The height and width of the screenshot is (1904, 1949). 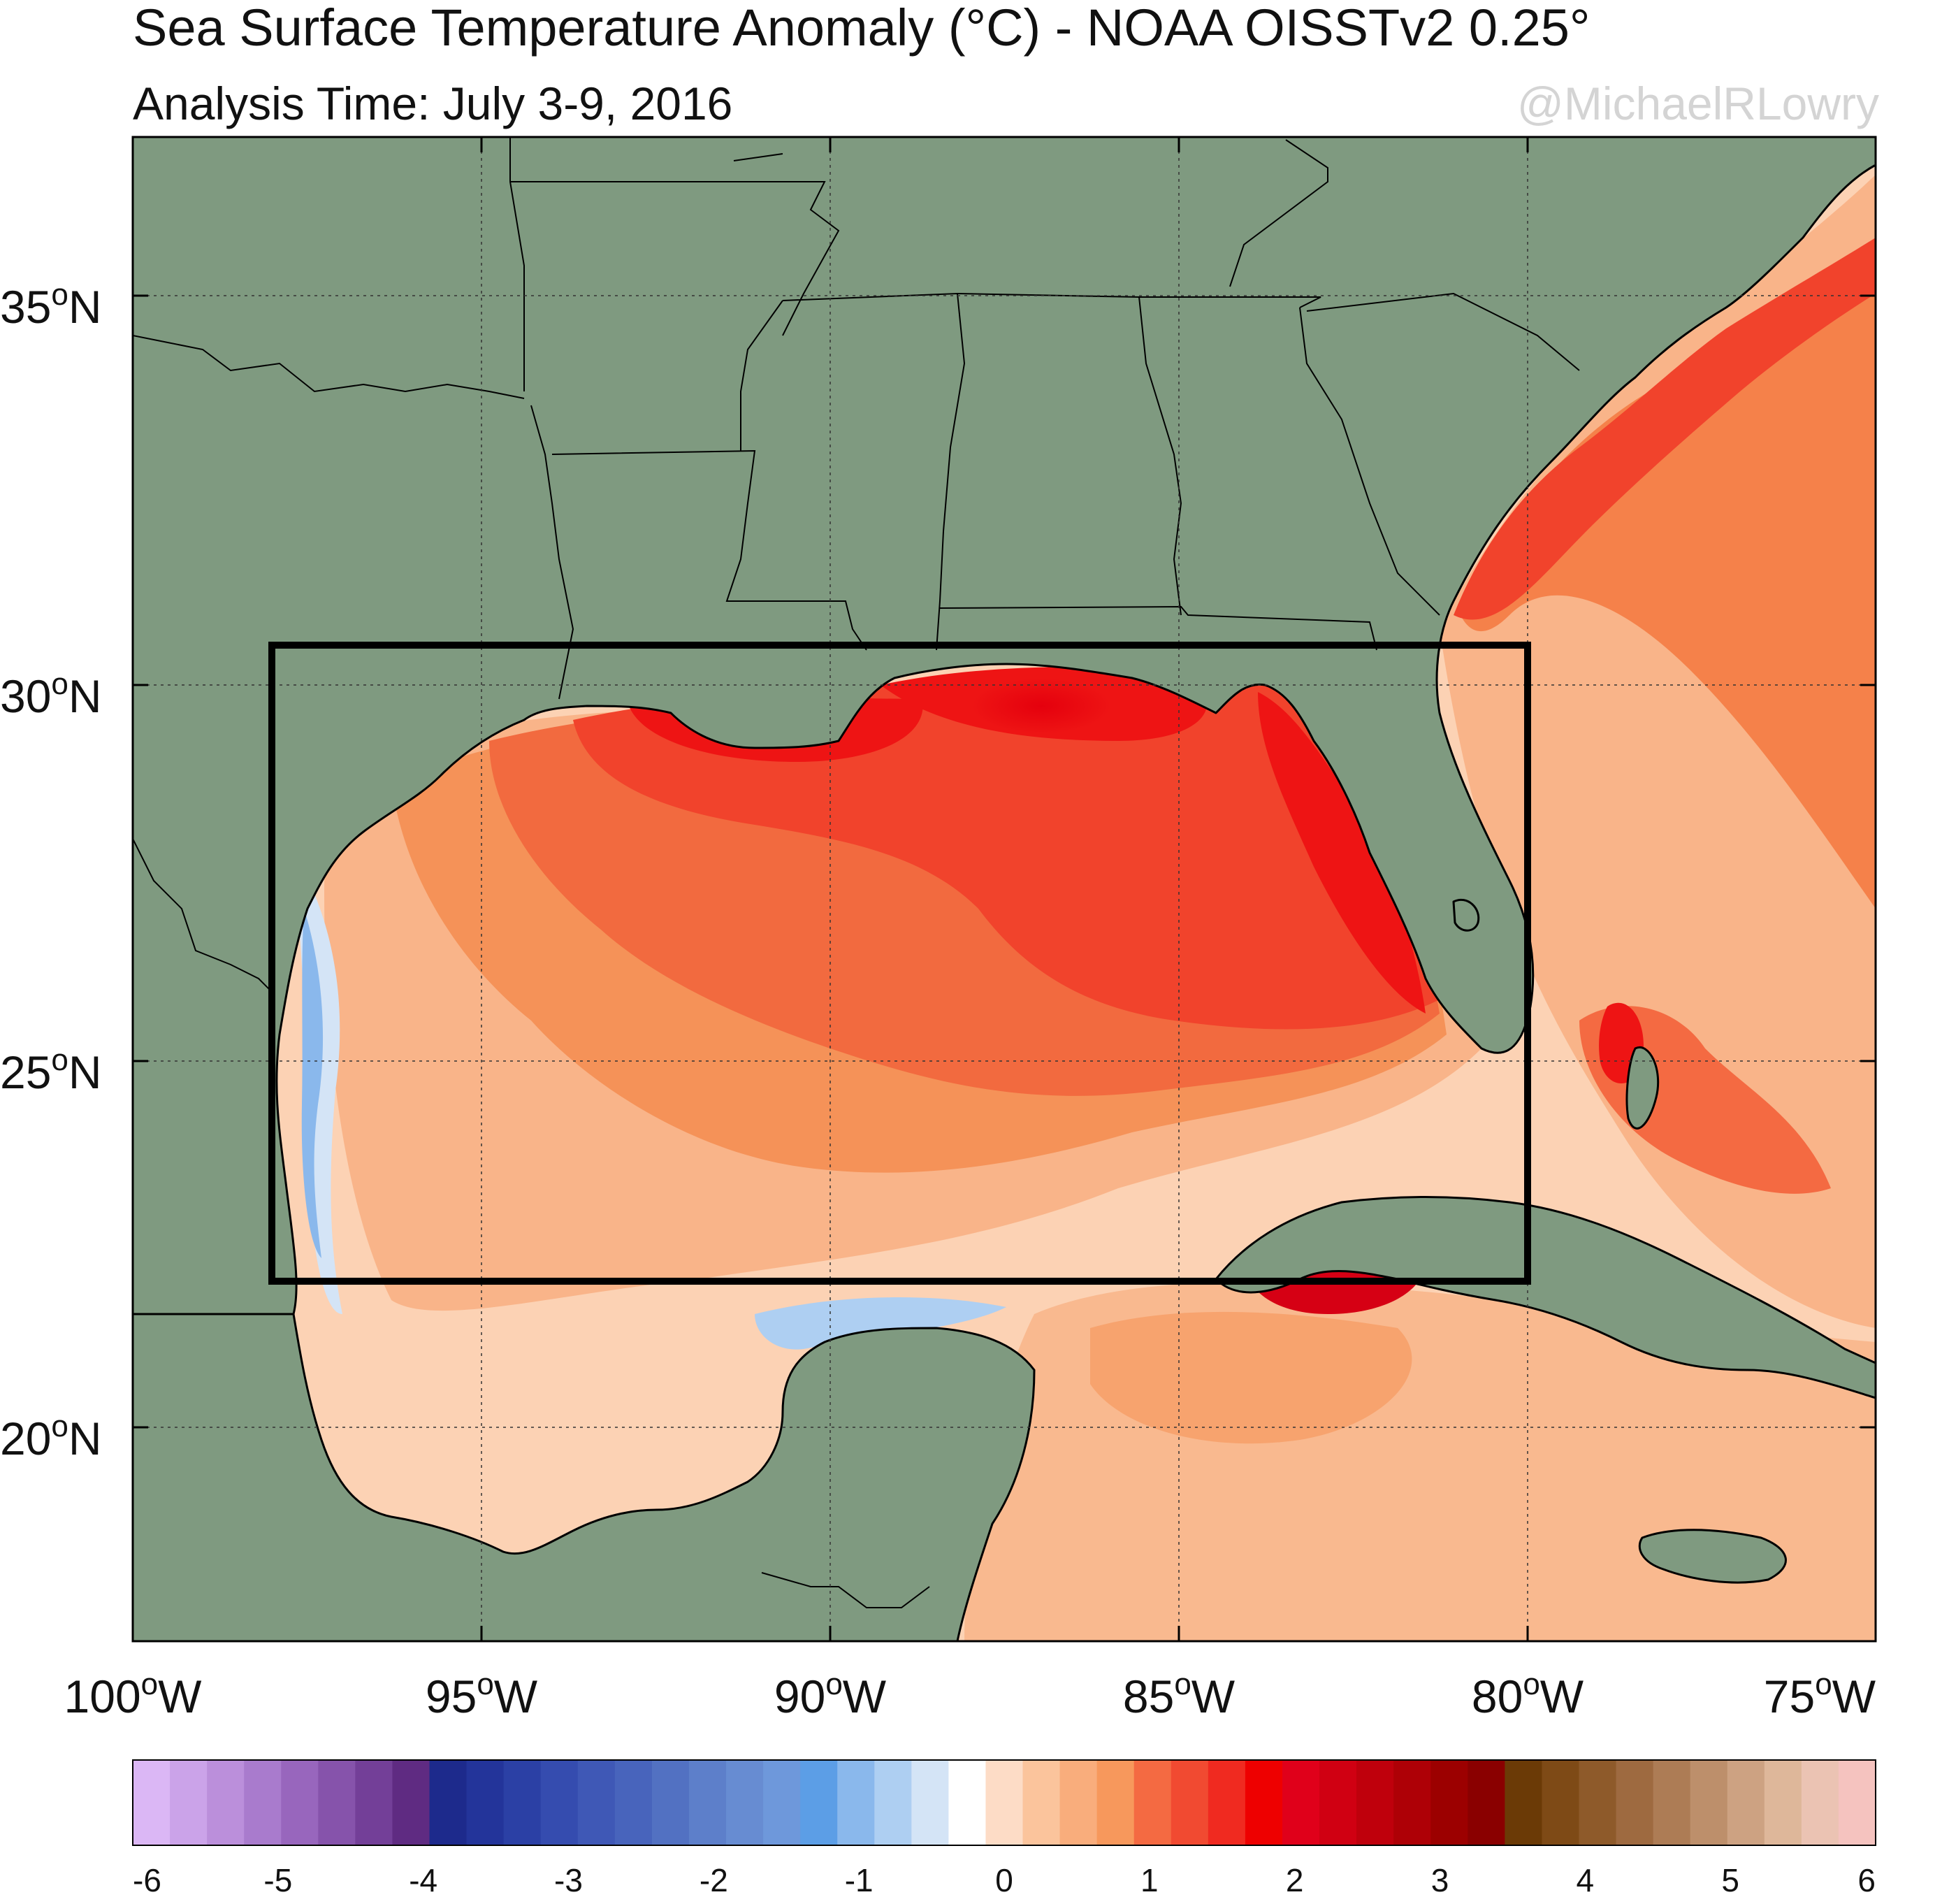 I want to click on colorbar-tick-label: 0, so click(x=1004, y=1880).